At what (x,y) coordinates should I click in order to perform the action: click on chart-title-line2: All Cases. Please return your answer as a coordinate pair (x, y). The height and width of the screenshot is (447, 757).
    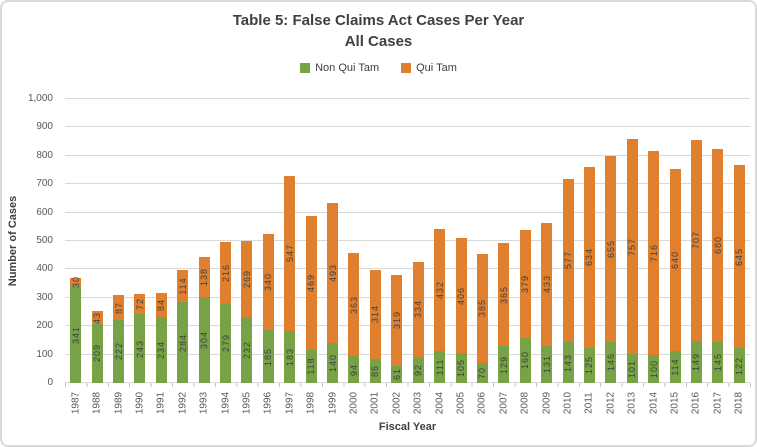
    Looking at the image, I should click on (378, 41).